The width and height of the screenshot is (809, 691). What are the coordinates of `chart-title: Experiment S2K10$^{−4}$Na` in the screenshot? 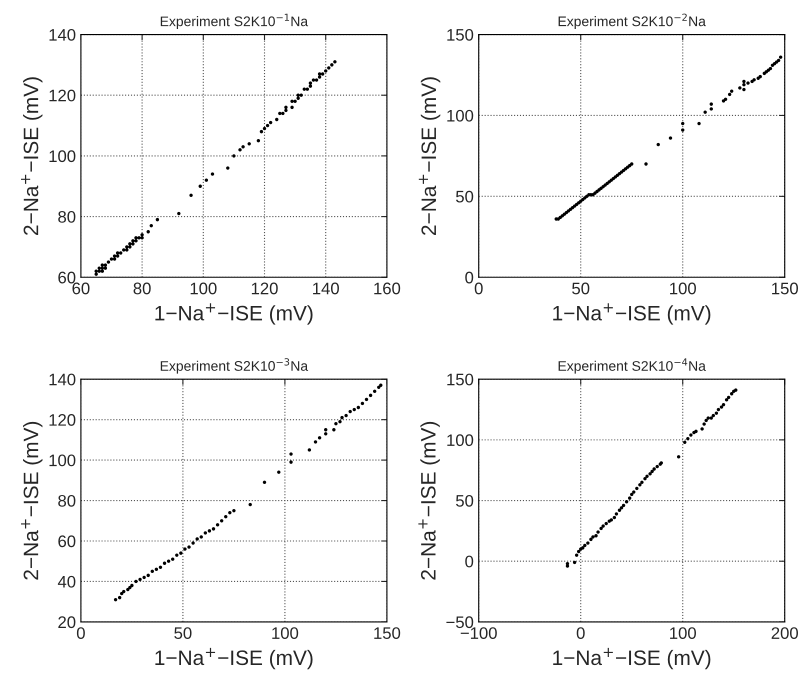 It's located at (632, 366).